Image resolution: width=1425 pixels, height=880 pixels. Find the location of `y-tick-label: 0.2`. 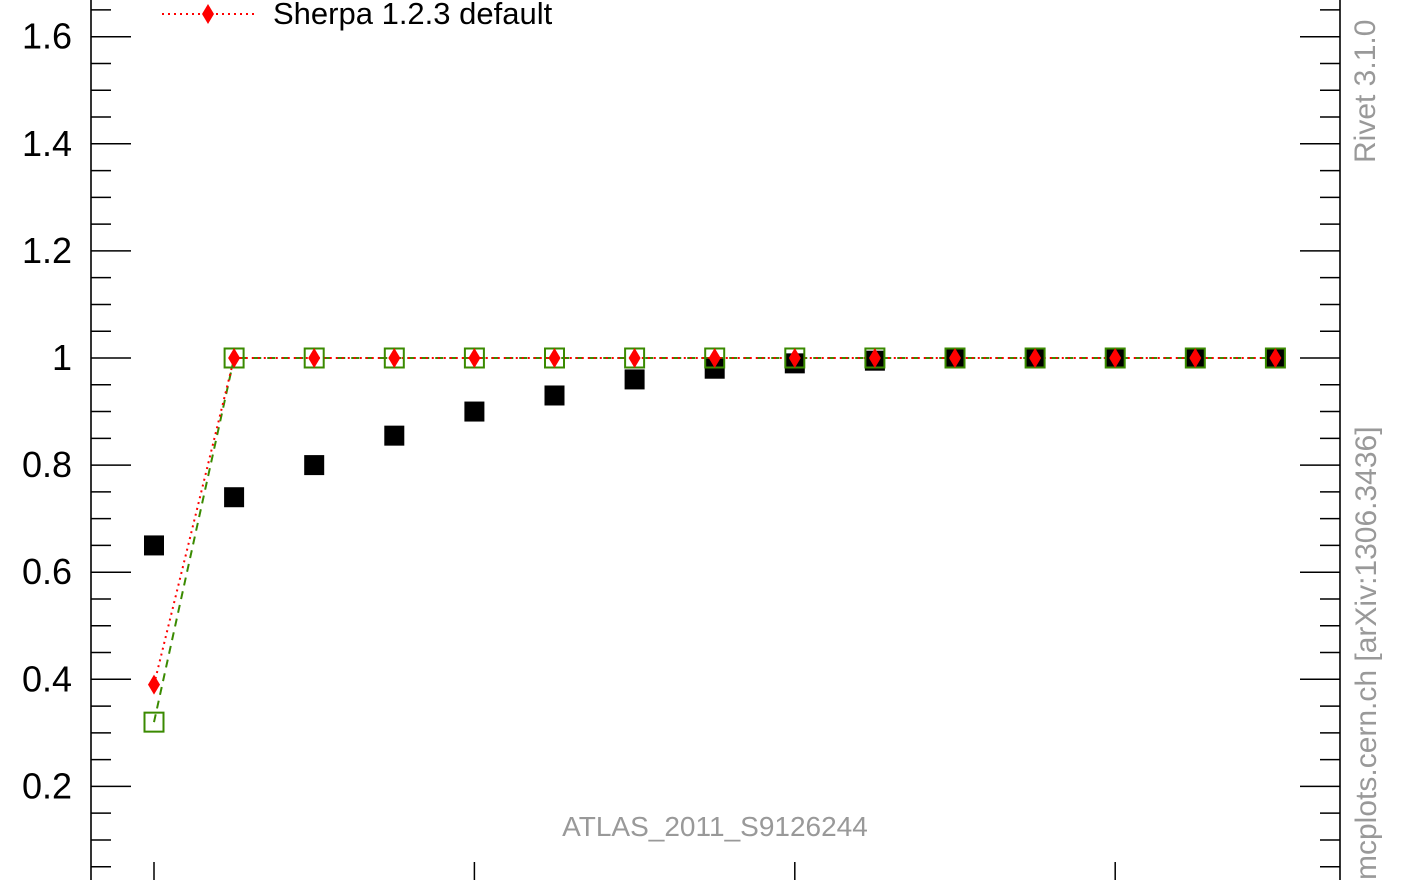

y-tick-label: 0.2 is located at coordinates (47, 785).